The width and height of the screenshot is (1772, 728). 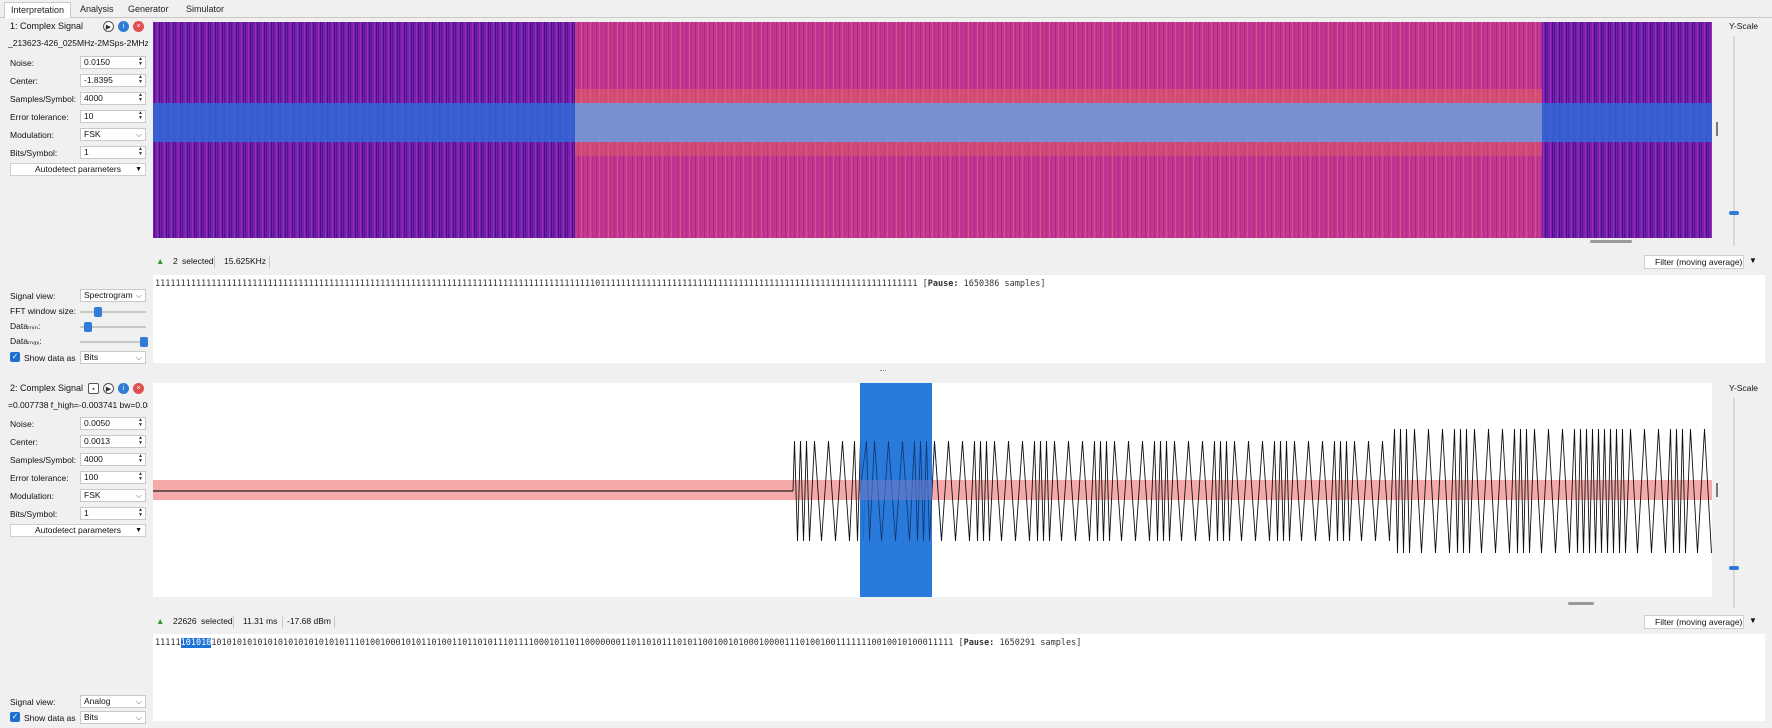 I want to click on selection-band-overlap, so click(x=896, y=490).